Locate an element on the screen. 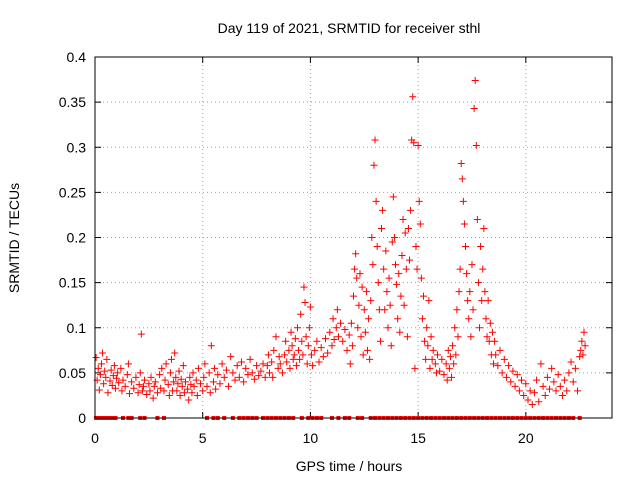 Image resolution: width=640 pixels, height=480 pixels. x-tick-label: 0 is located at coordinates (95, 438).